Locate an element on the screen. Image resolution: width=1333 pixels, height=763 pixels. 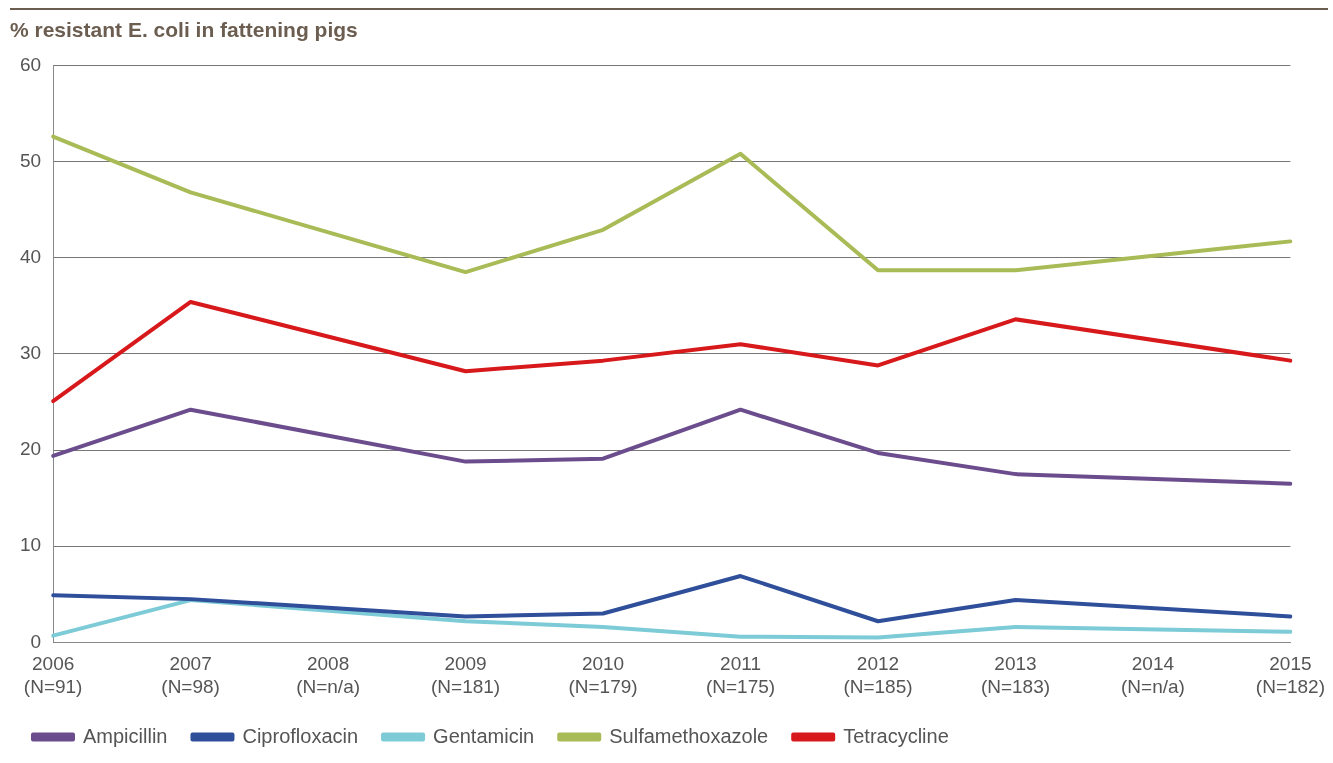
x-tick-label: 2007 (N=98) is located at coordinates (190, 675).